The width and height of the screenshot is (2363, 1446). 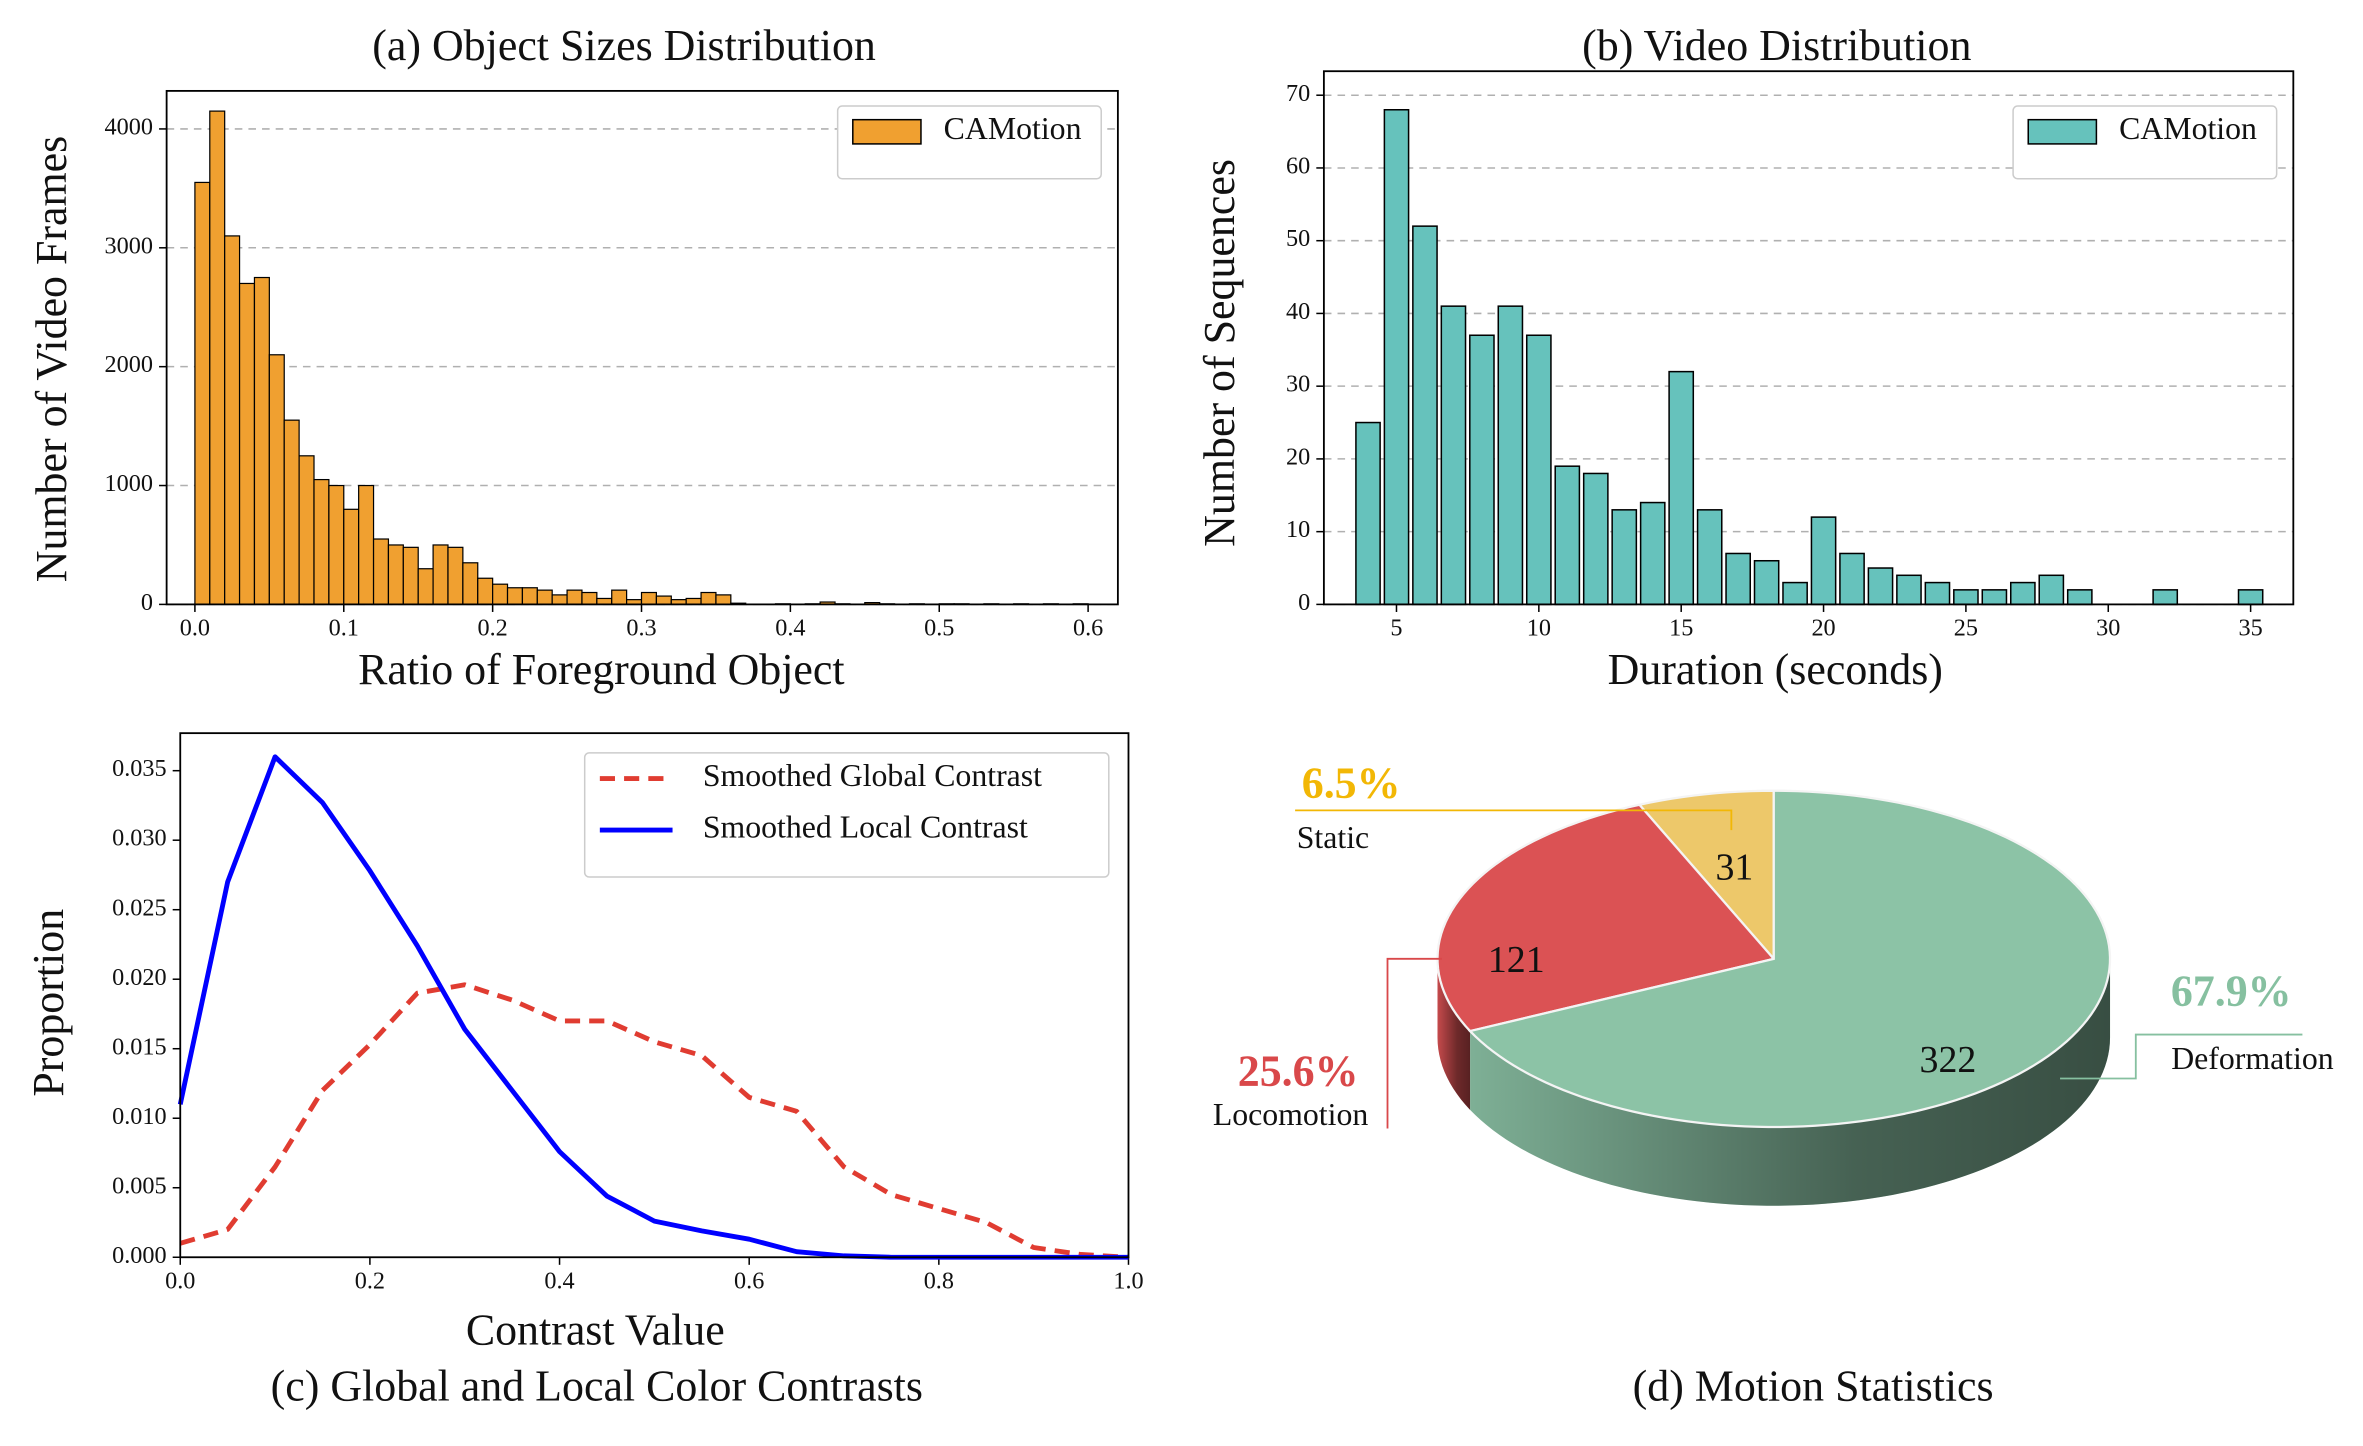 What do you see at coordinates (1298, 1071) in the screenshot?
I see `slice-percent: 25.6%` at bounding box center [1298, 1071].